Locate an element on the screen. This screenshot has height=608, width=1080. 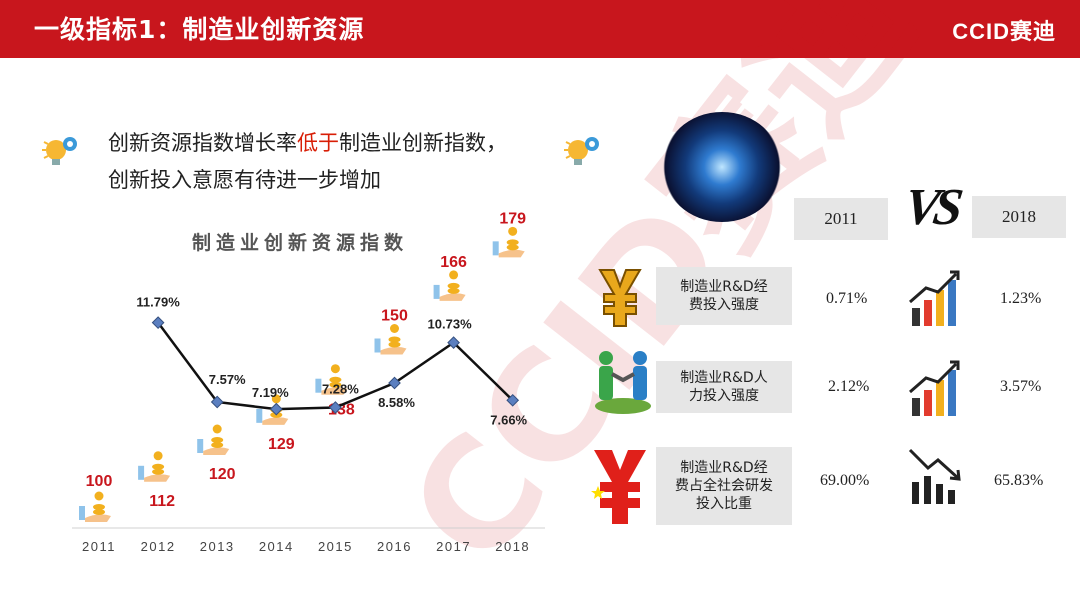
metric-box-rd-labor-intensity: 制造业R&D人力投入强度 is located at coordinates (724, 387).